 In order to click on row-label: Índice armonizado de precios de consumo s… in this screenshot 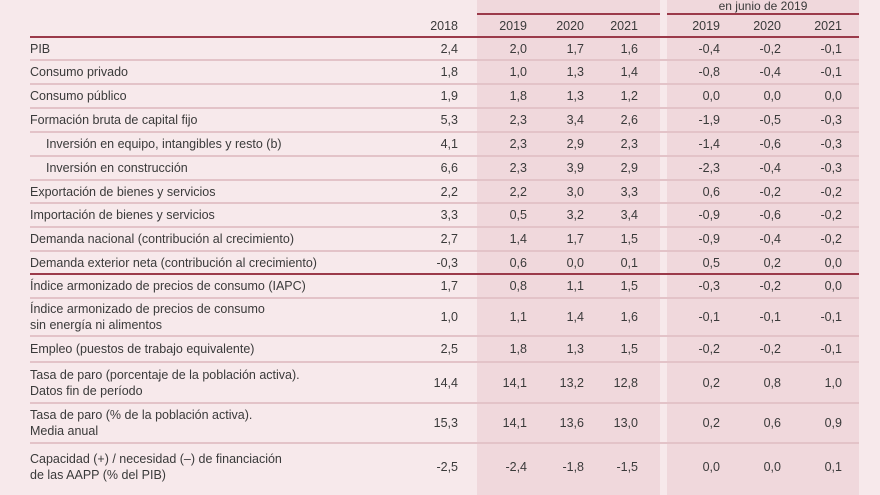, I will do `click(215, 317)`.